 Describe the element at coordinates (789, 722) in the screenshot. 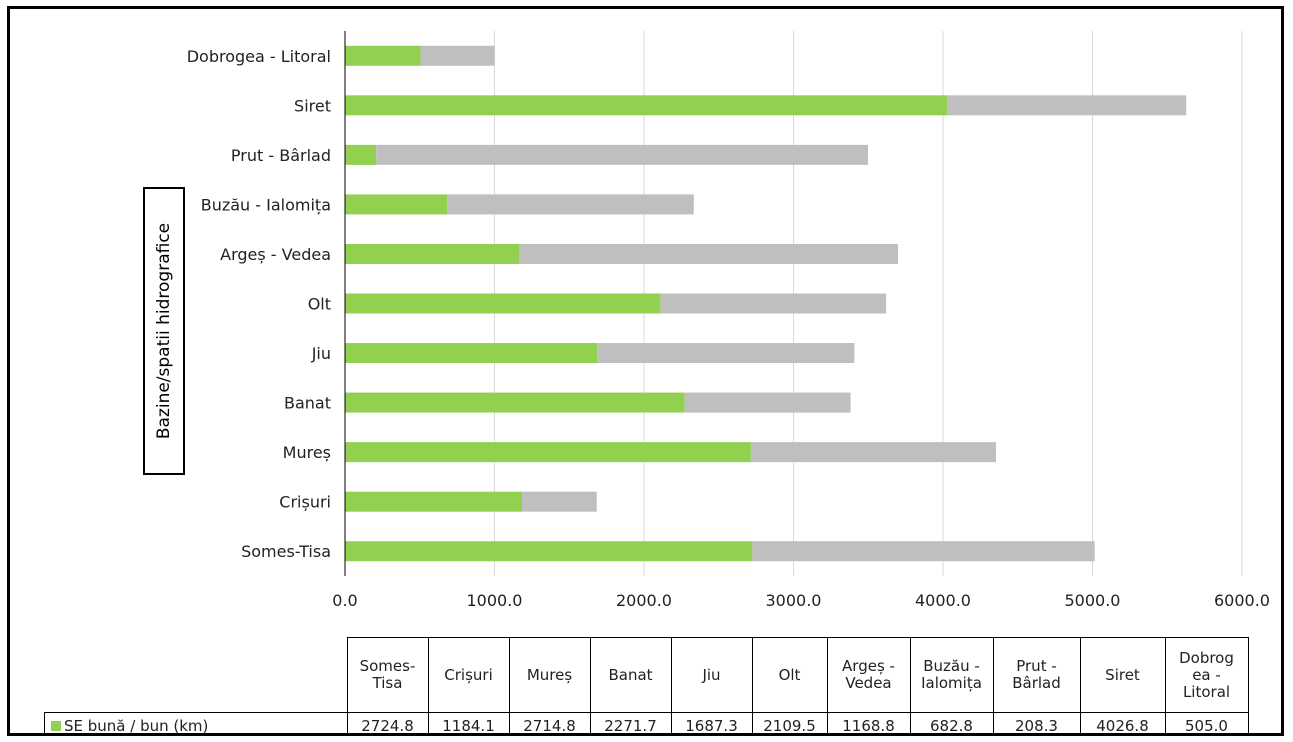

I see `data-table-value-cell: 2109.5` at that location.